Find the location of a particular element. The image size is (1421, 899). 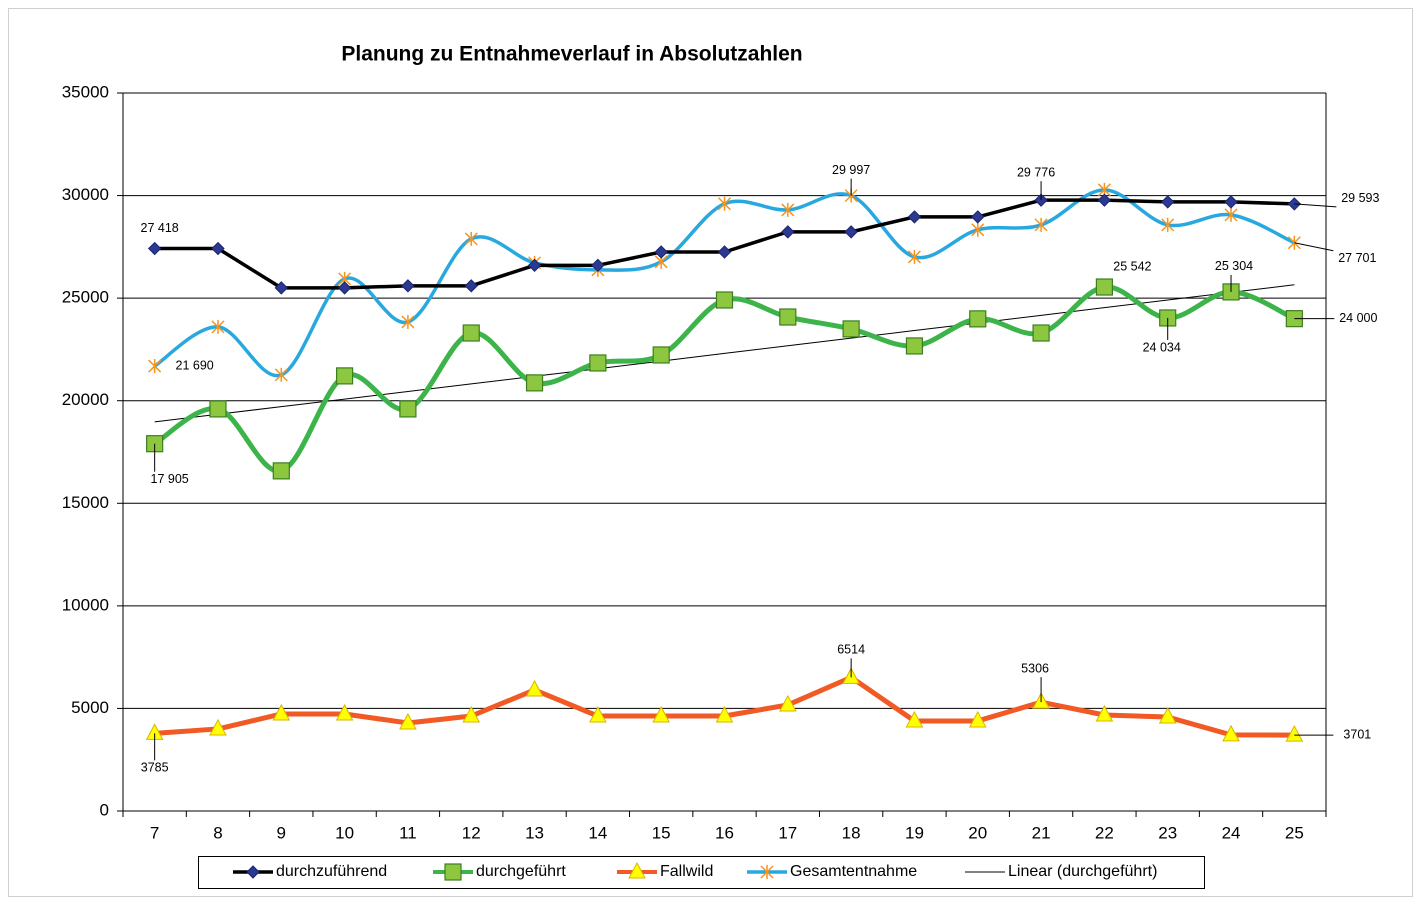

y-tick-label: 25000 is located at coordinates (85, 297).